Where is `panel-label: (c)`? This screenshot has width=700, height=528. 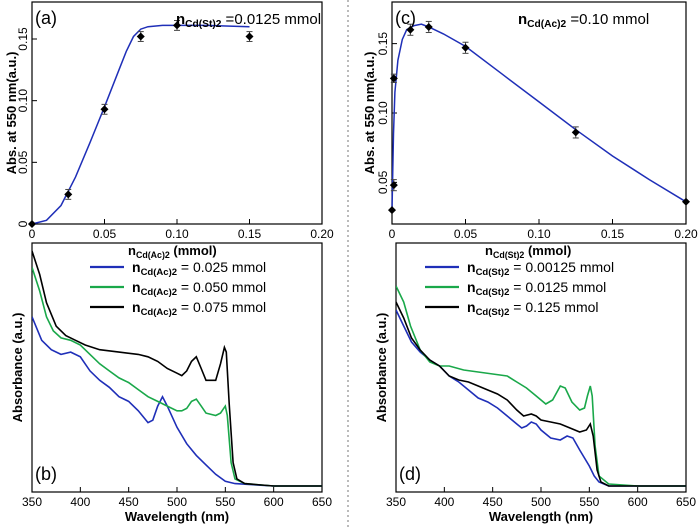
panel-label: (c) is located at coordinates (405, 18).